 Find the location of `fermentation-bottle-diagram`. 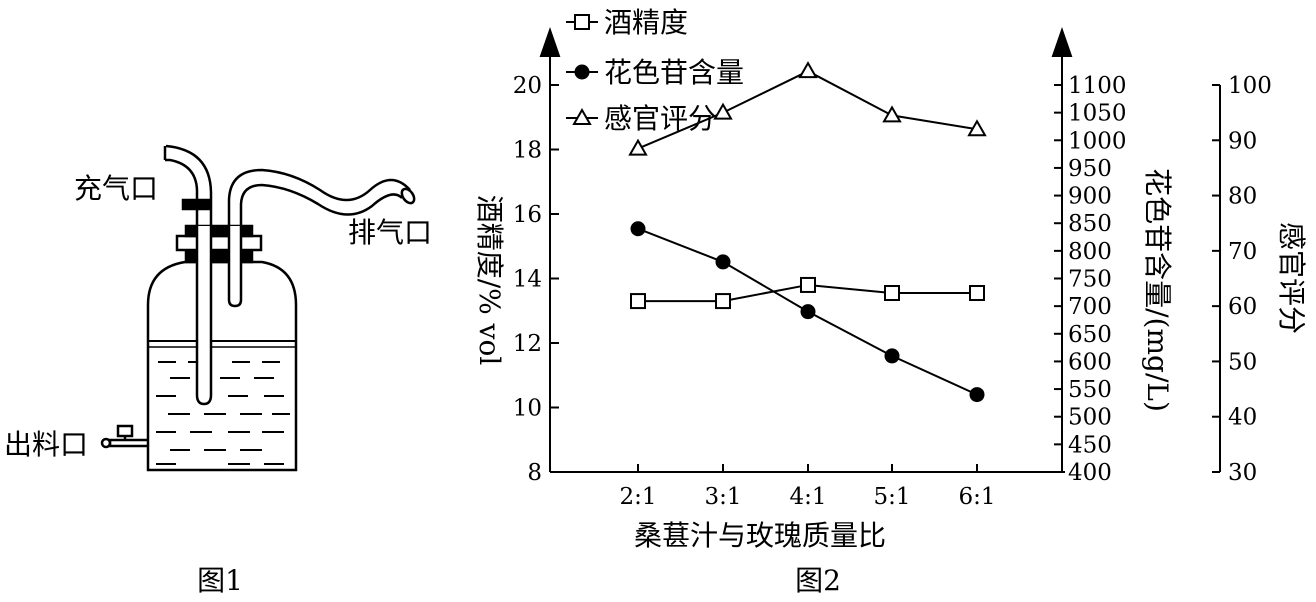

fermentation-bottle-diagram is located at coordinates (258, 308).